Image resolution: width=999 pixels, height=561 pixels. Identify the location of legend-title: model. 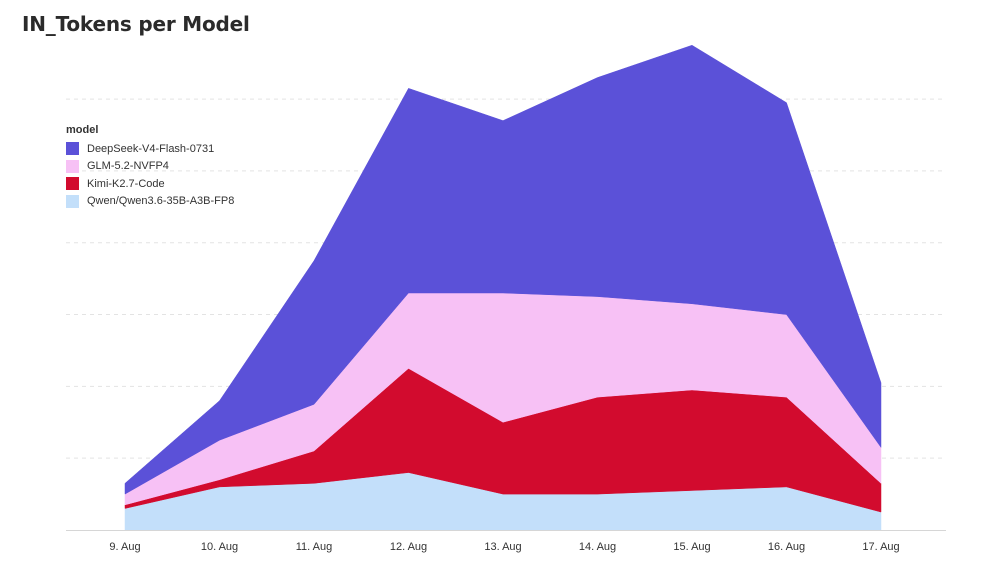
(82, 130).